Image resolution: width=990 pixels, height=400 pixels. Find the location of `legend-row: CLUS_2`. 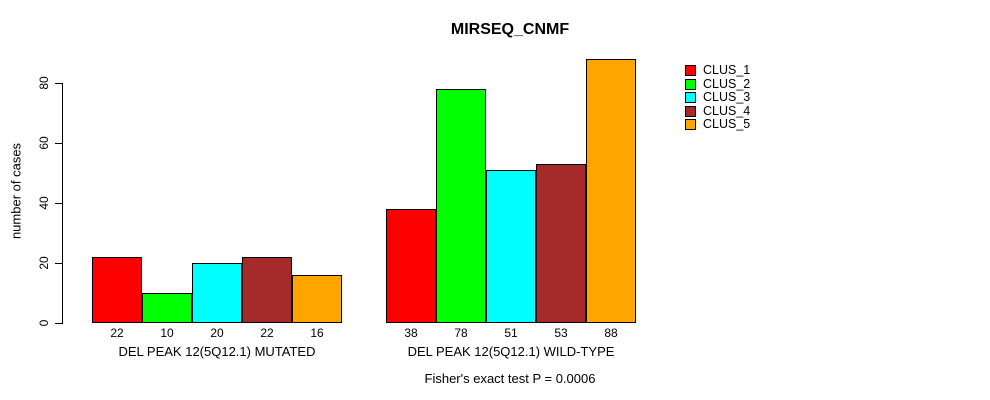

legend-row: CLUS_2 is located at coordinates (718, 84).